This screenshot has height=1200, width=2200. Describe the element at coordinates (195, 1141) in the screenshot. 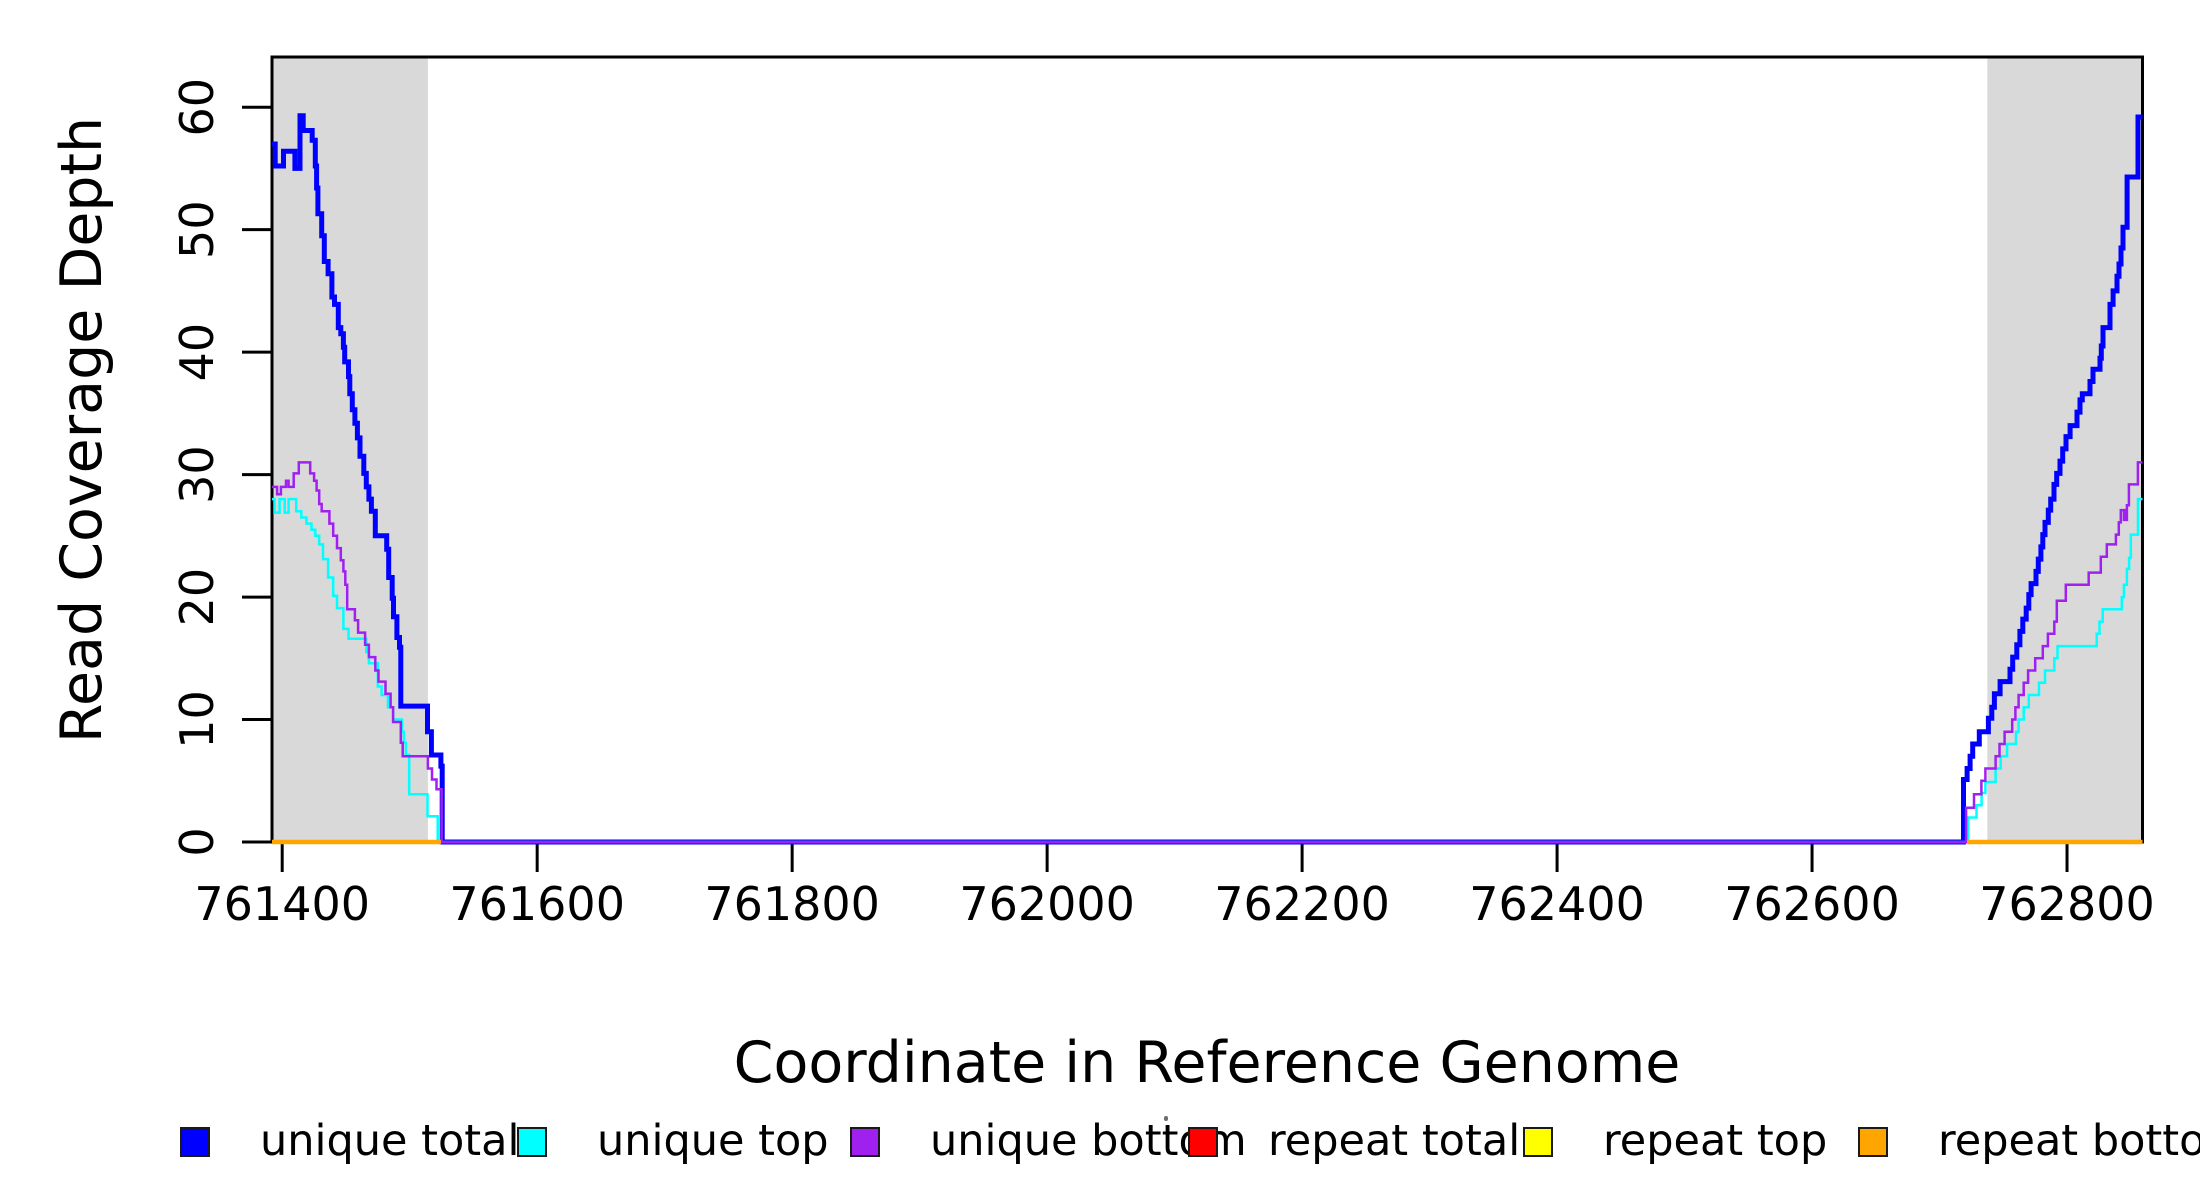

I see `legend-swatch-unique-total` at that location.